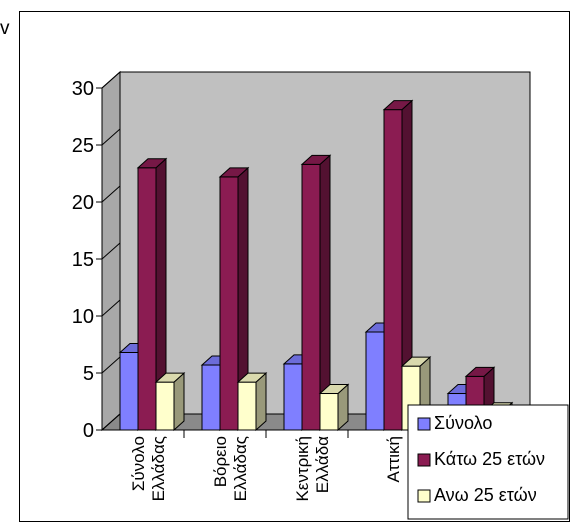 This screenshot has height=530, width=580. Describe the element at coordinates (489, 459) in the screenshot. I see `legend-label: Κάτω 25 ετών` at that location.